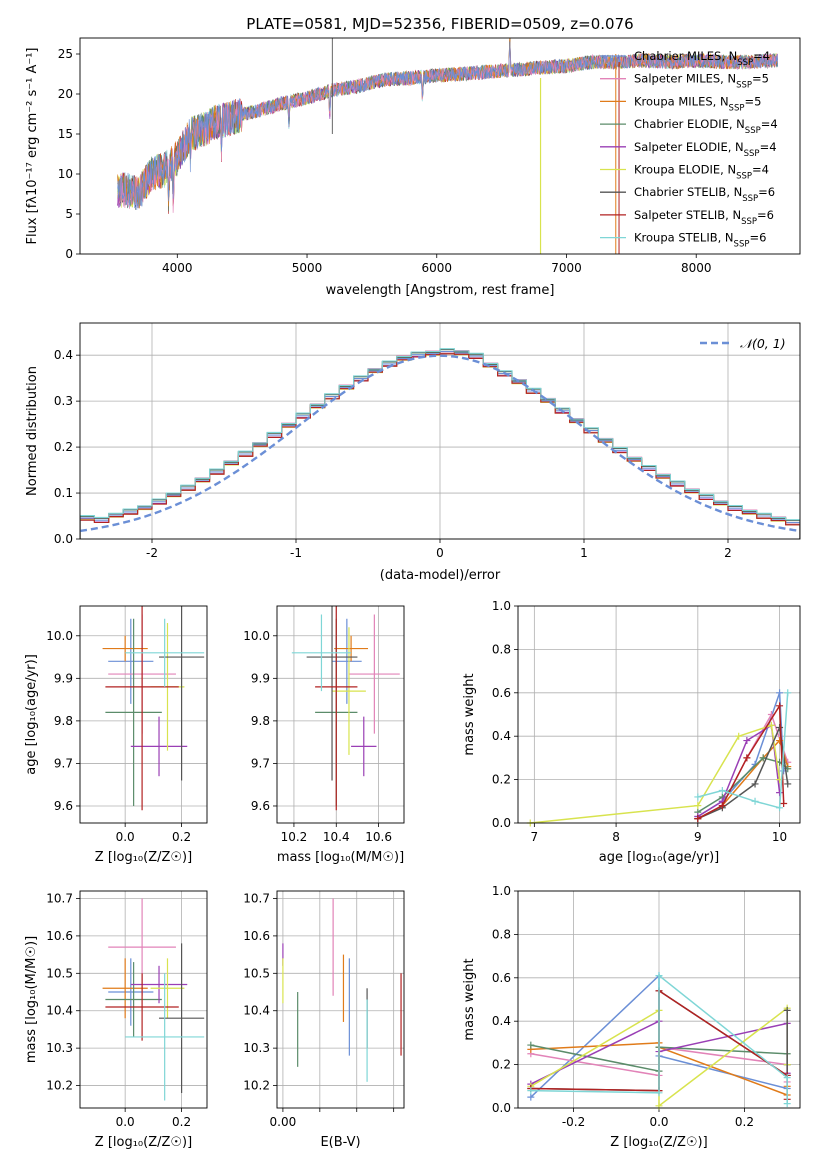 The image size is (819, 1170). I want to click on mass-vs-ebv-panel: 0.00 10.2 10.3 10.4 10.5 10.6 10.7 E(B-V), so click(324, 1020).